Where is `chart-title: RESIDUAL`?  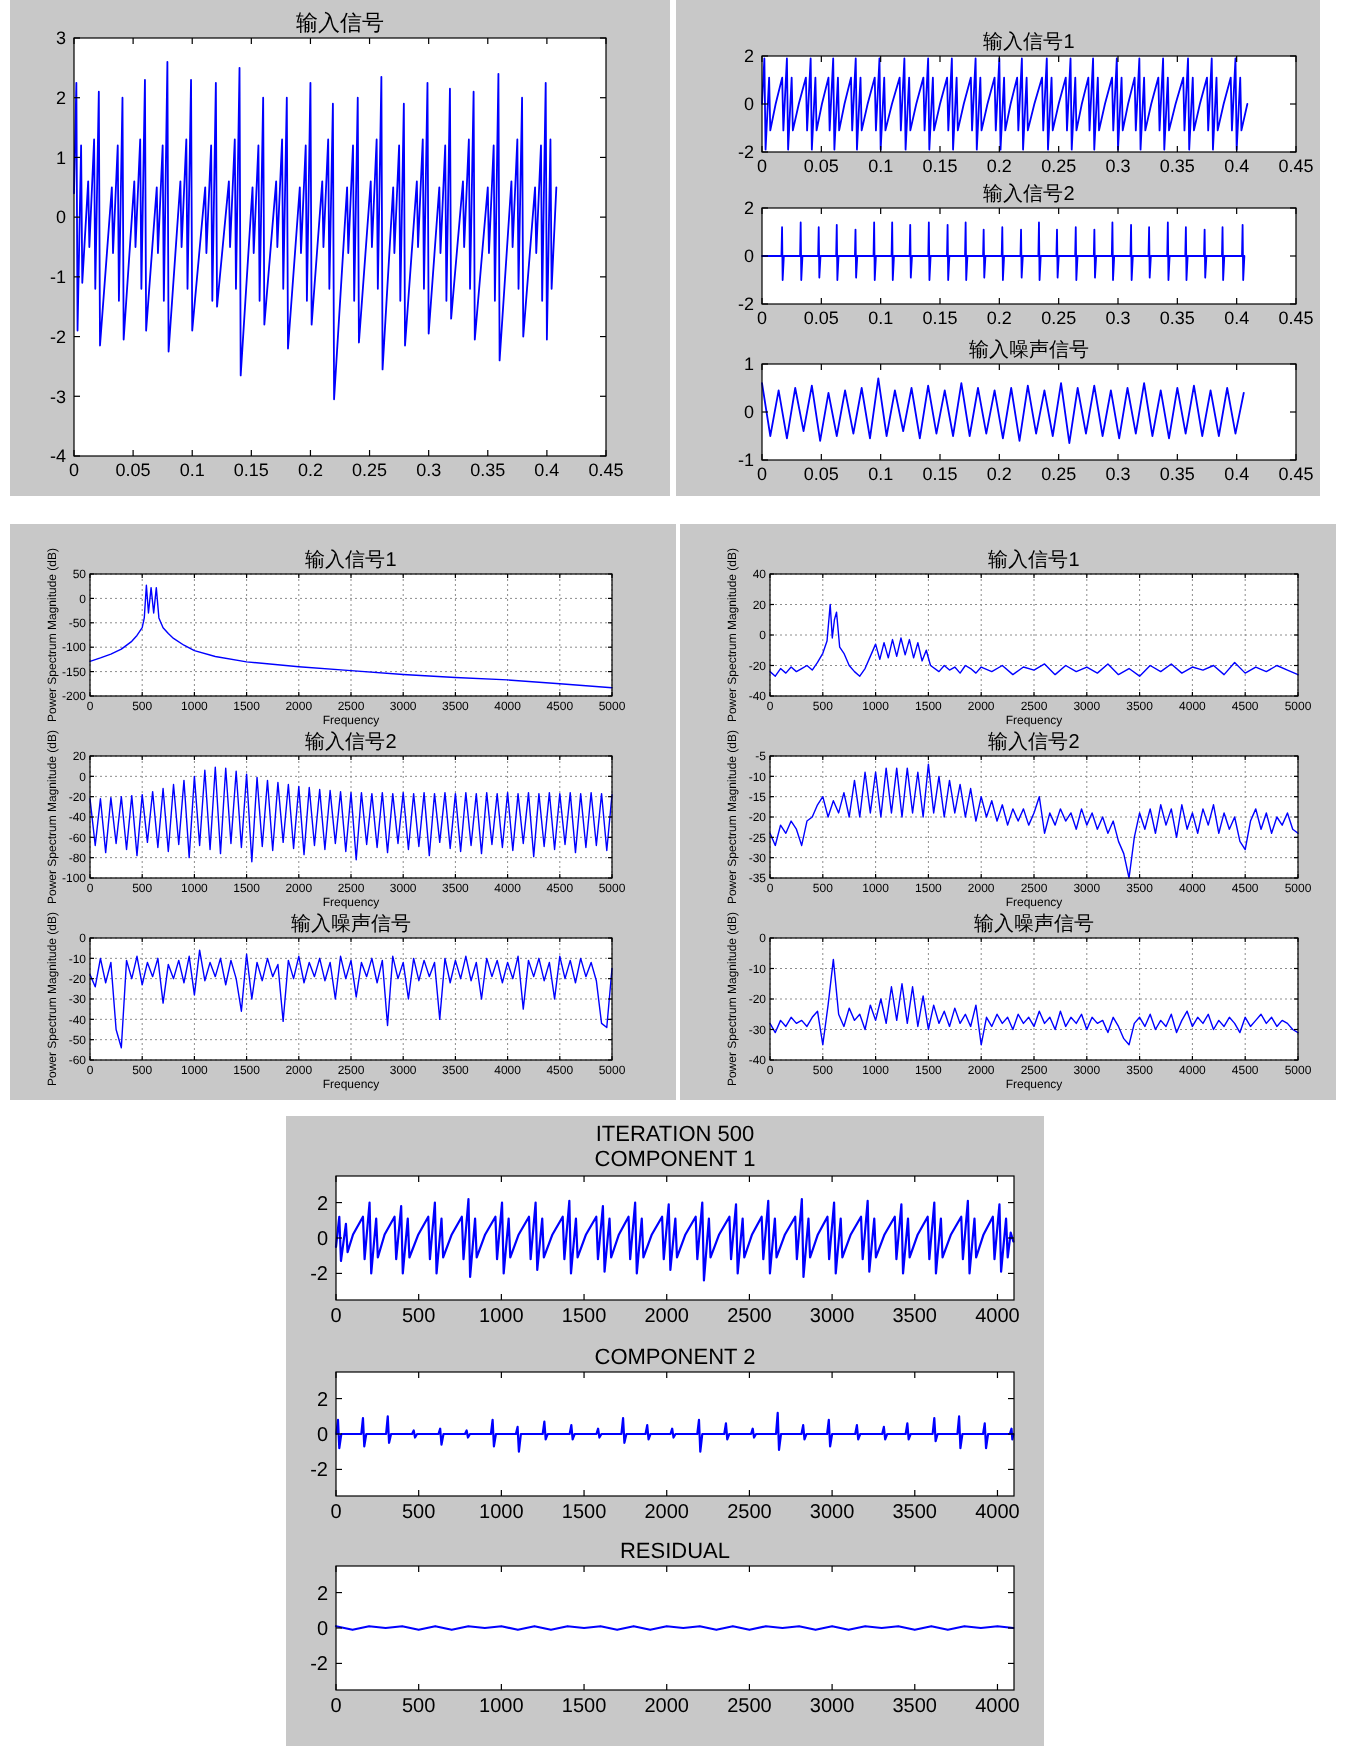 chart-title: RESIDUAL is located at coordinates (675, 1552).